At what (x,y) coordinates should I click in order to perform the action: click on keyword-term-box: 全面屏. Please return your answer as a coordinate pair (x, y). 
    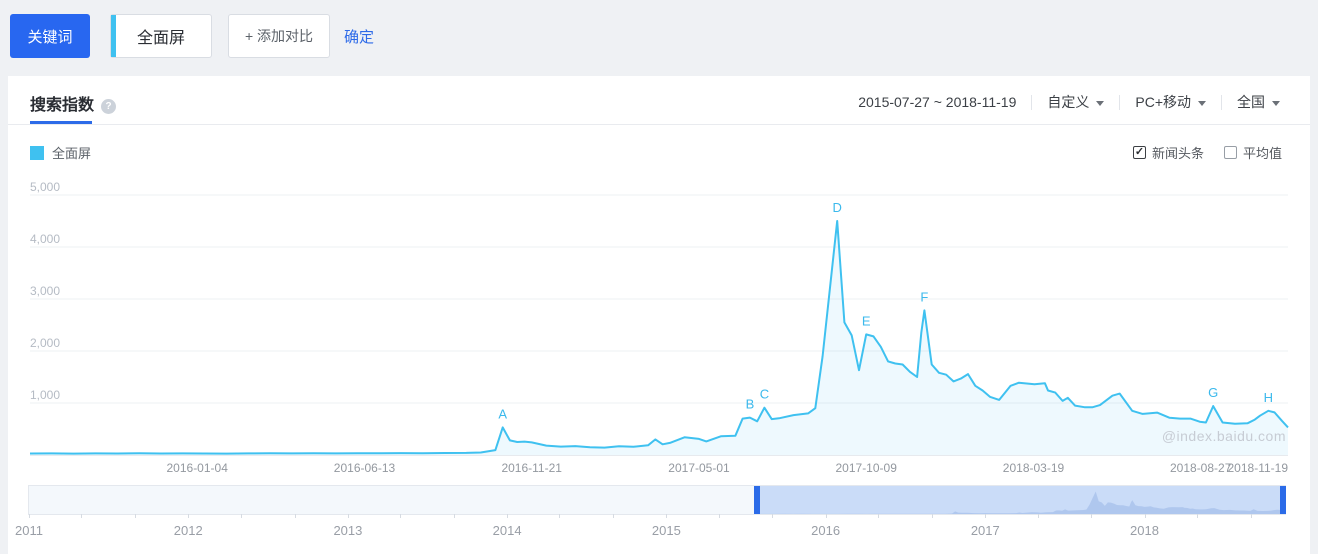
    Looking at the image, I should click on (161, 36).